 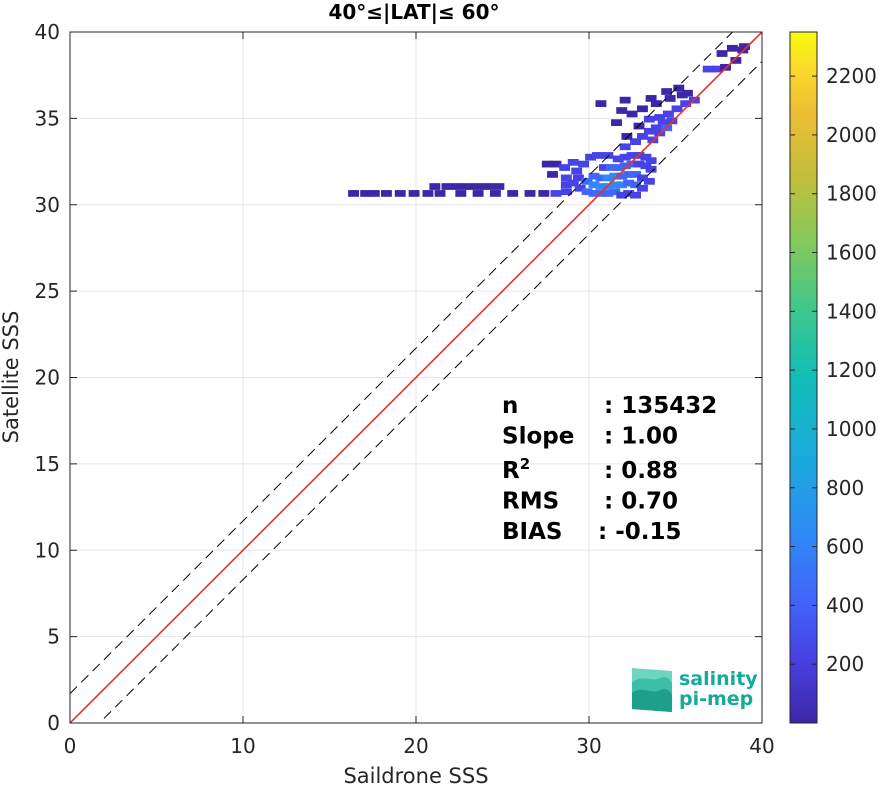 I want to click on colorbar-tick-label: 600, so click(x=845, y=547).